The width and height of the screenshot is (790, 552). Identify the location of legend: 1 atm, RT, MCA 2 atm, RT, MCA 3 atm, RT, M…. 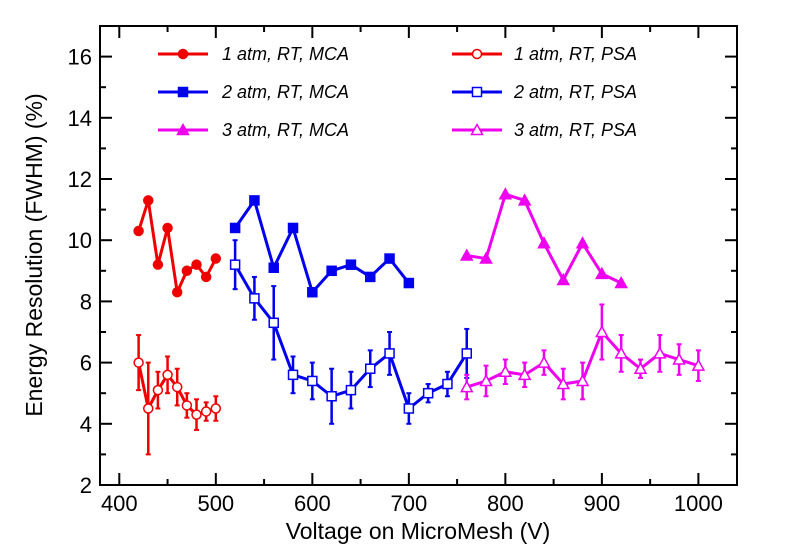
(397, 92).